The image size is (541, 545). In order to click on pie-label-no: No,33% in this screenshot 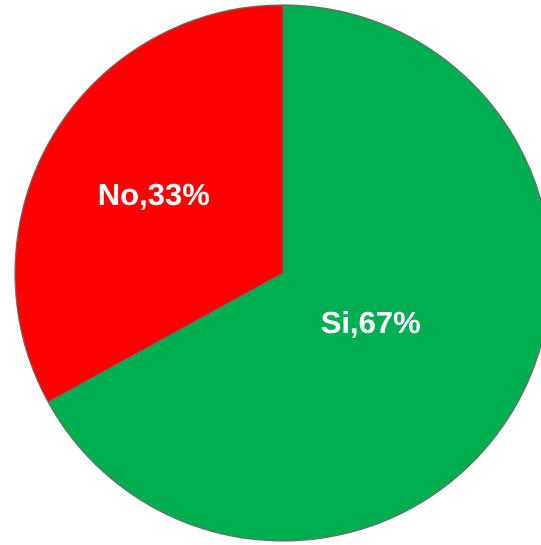, I will do `click(154, 194)`.